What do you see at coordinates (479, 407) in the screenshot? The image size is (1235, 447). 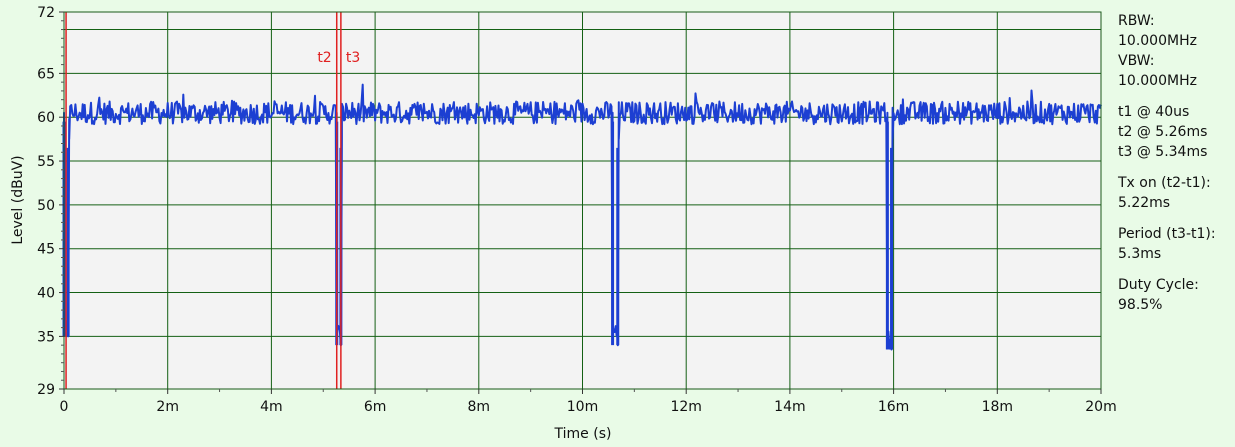 I see `x-tick-label: 8m` at bounding box center [479, 407].